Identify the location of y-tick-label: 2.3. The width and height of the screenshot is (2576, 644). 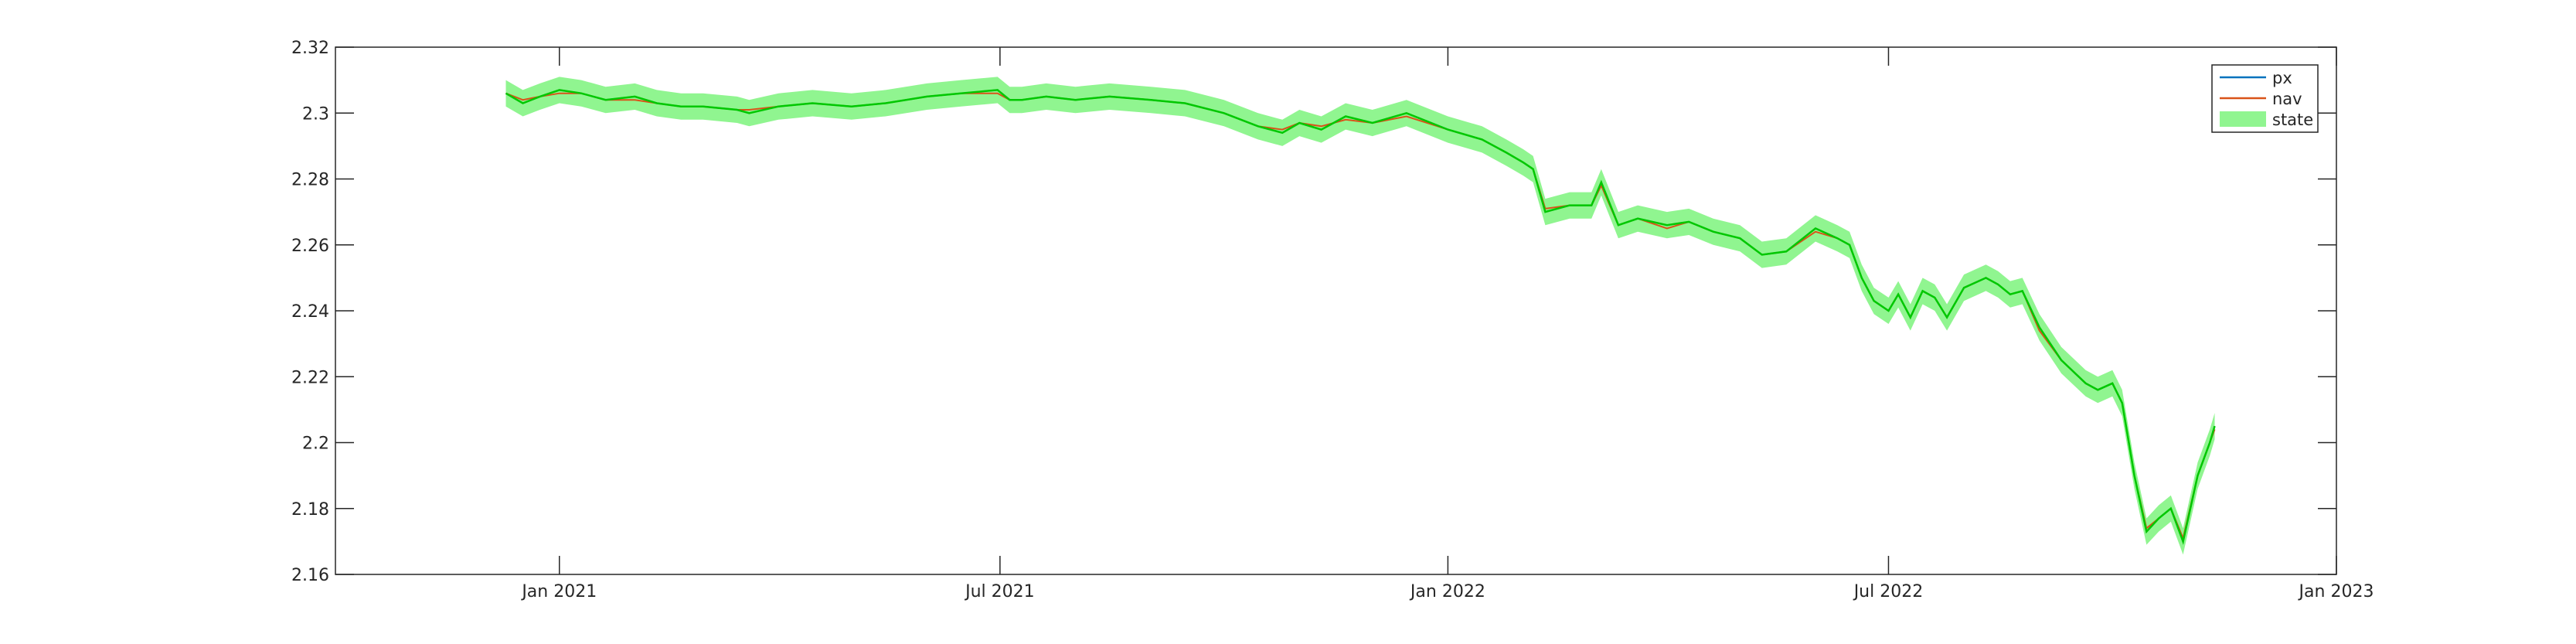
(315, 114).